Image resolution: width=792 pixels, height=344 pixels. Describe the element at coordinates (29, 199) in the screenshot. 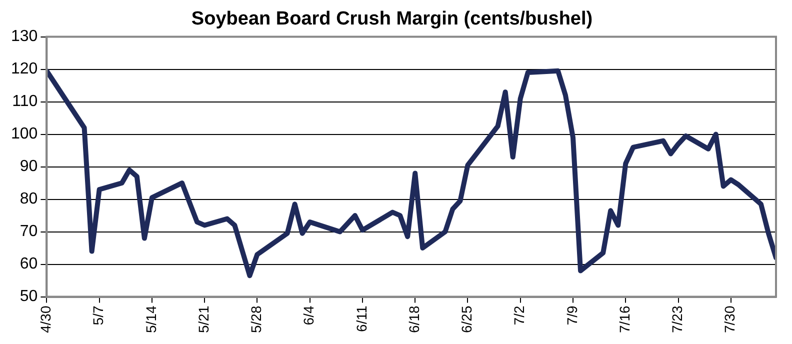

I see `y-tick-label: 80` at that location.